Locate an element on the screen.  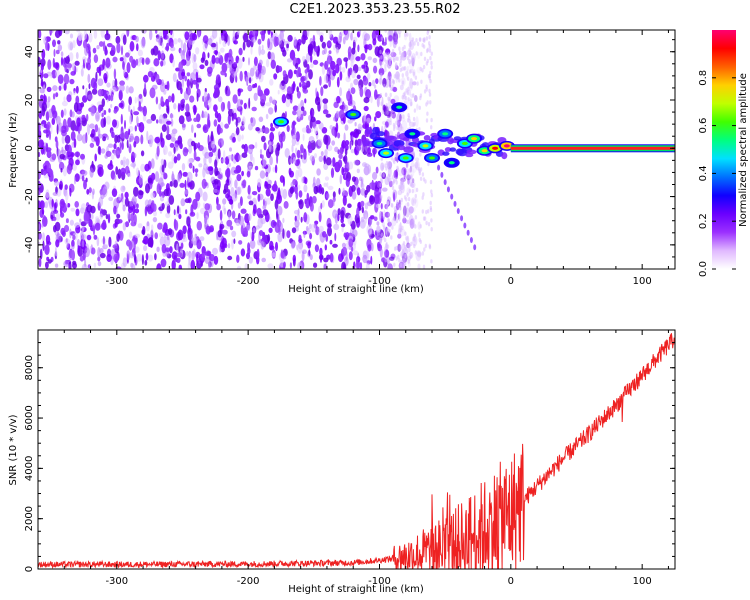
y-tick-label: 0 is located at coordinates (29, 148).